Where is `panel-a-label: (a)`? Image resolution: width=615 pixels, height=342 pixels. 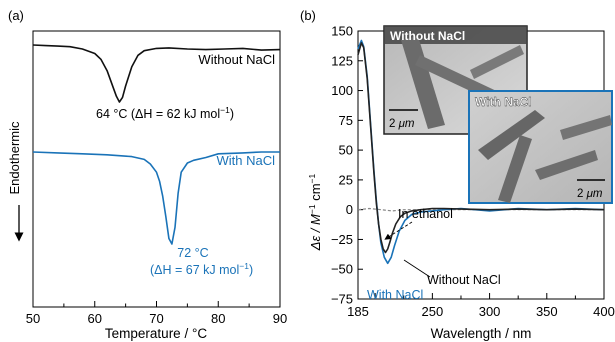 panel-a-label: (a) is located at coordinates (16, 15).